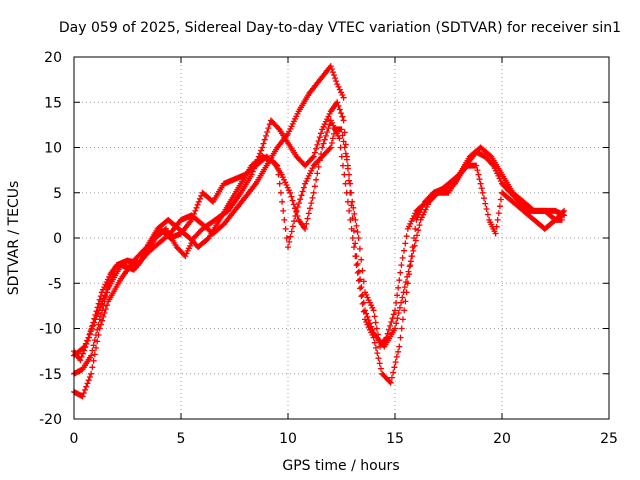 This screenshot has width=640, height=480. What do you see at coordinates (344, 439) in the screenshot?
I see `x-tick-labels: 0 5 10 15 20 25` at bounding box center [344, 439].